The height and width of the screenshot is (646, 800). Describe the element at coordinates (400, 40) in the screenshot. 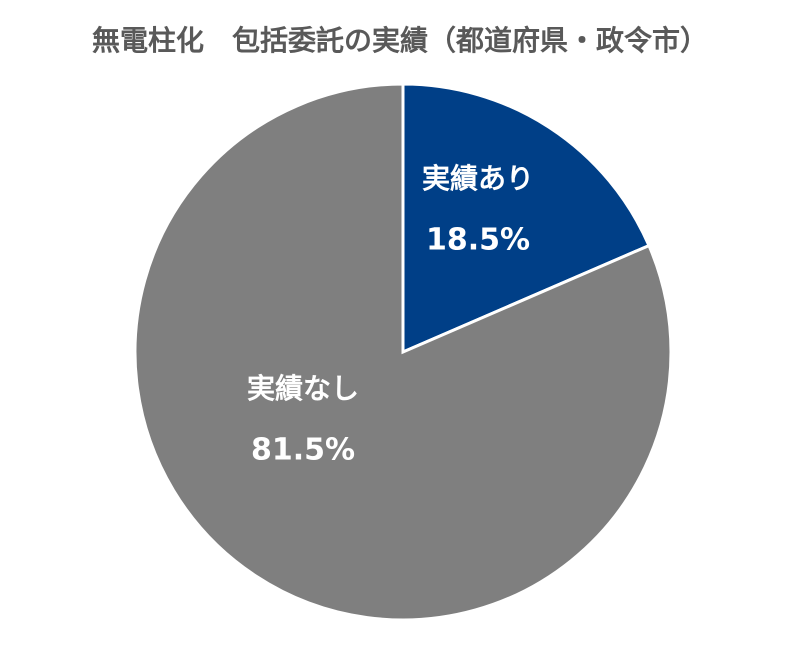

I see `chart-title: 無電柱化 包括委託の実績（都道府県・政令市）` at that location.